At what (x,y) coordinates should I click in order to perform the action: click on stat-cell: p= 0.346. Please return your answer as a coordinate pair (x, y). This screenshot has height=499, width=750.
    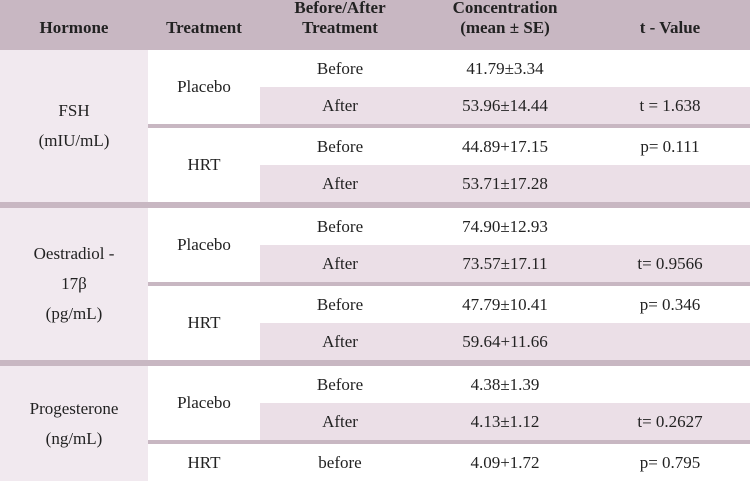
    Looking at the image, I should click on (670, 302).